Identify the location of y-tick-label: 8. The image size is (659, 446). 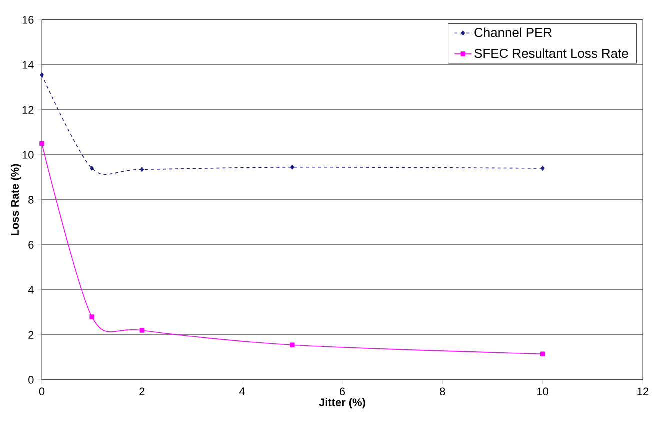
(31, 200).